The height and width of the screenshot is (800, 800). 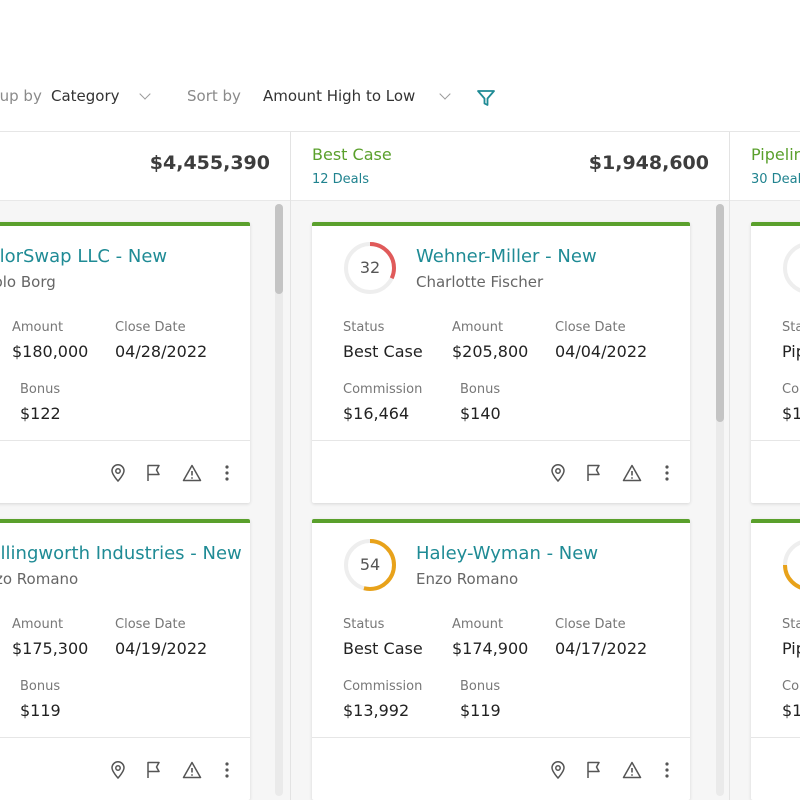 What do you see at coordinates (121, 553) in the screenshot?
I see `deal-title: Hollingworth Industries - New` at bounding box center [121, 553].